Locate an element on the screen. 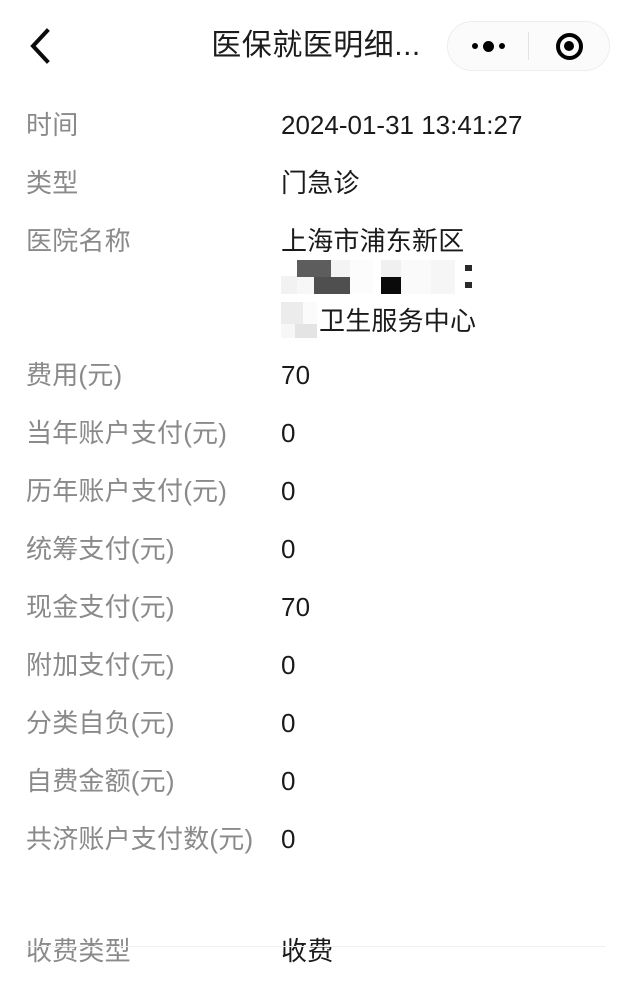  table-row: 医院名称 上海市浦东新区 卫生服务中心 is located at coordinates (316, 281).